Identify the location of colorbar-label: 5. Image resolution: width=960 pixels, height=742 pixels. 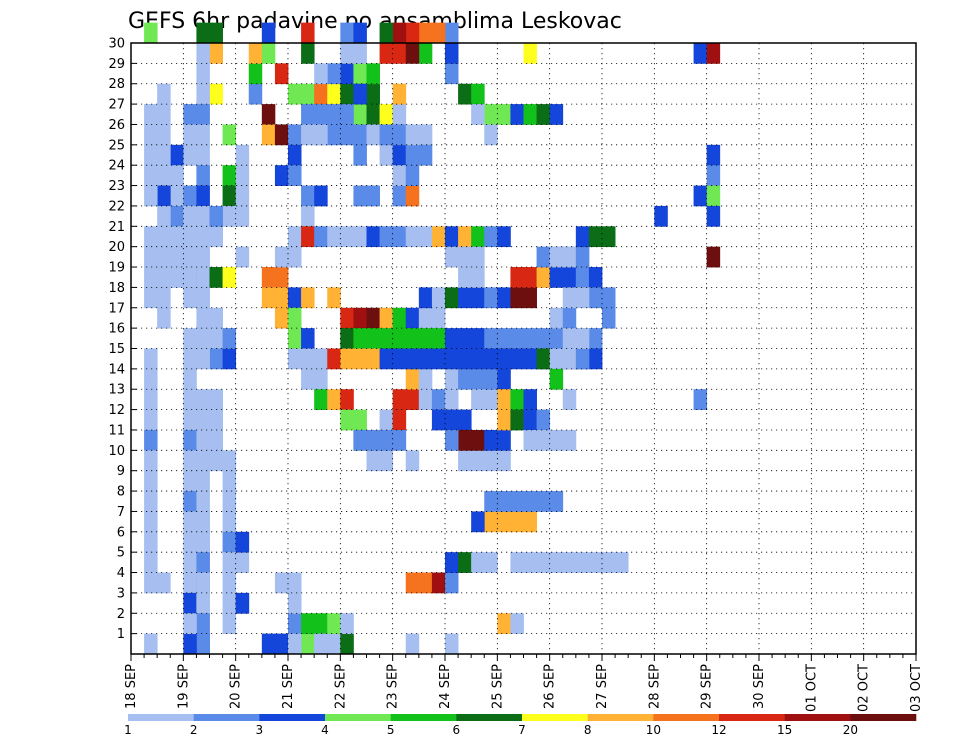
(391, 730).